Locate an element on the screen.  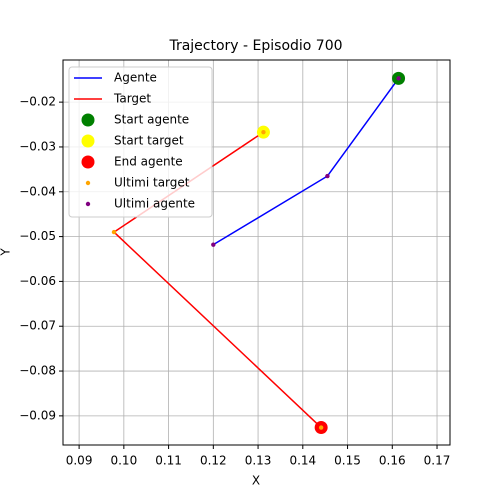
y-tick-label: −0.09 is located at coordinates (37, 415).